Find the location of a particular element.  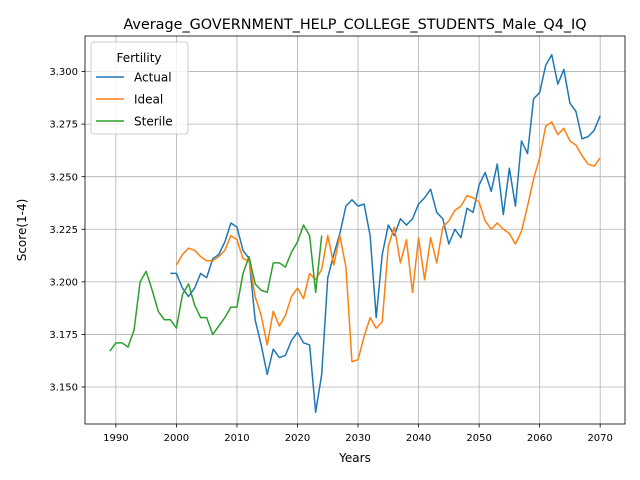

x-tick-label: 2000 is located at coordinates (176, 438).